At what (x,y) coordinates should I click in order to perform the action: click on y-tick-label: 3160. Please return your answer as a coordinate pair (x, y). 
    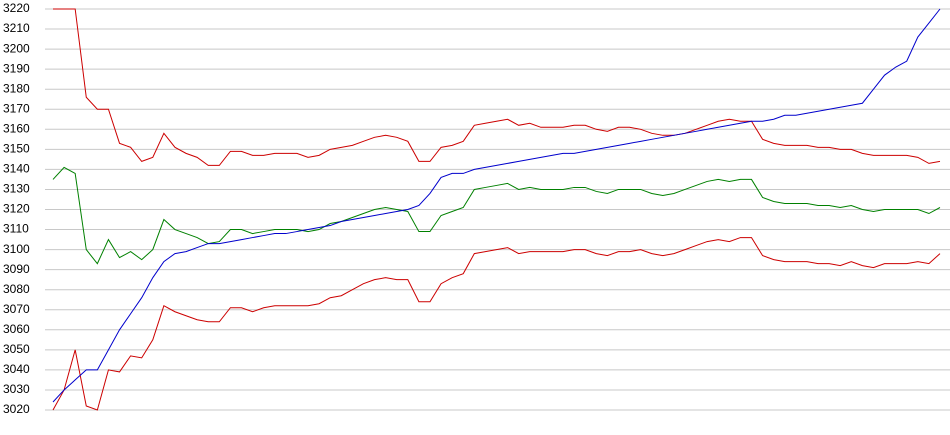
    Looking at the image, I should click on (16, 128).